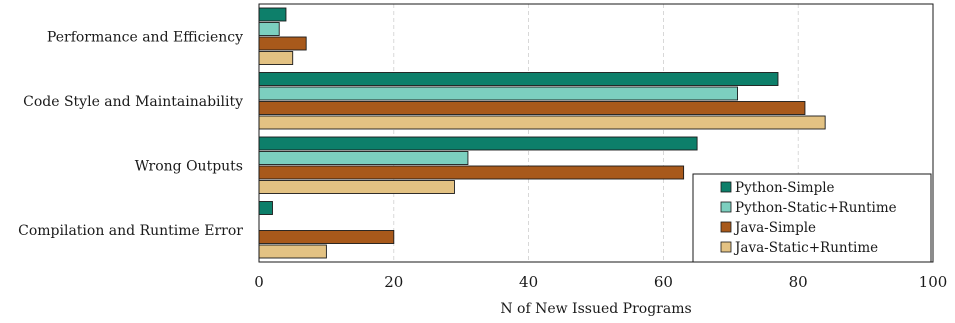 The height and width of the screenshot is (323, 955). I want to click on bar-python-simple-performance-and-efficiency, so click(272, 14).